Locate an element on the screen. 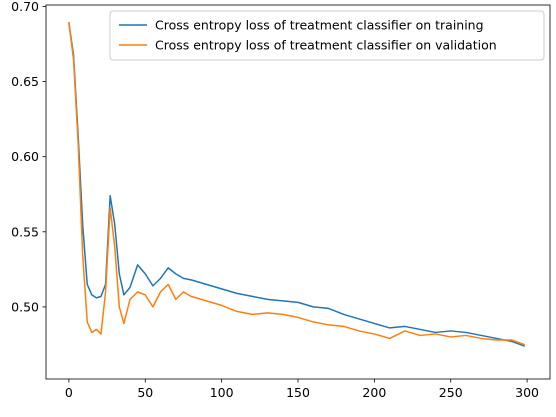  x-tick-label: 250 is located at coordinates (451, 392).